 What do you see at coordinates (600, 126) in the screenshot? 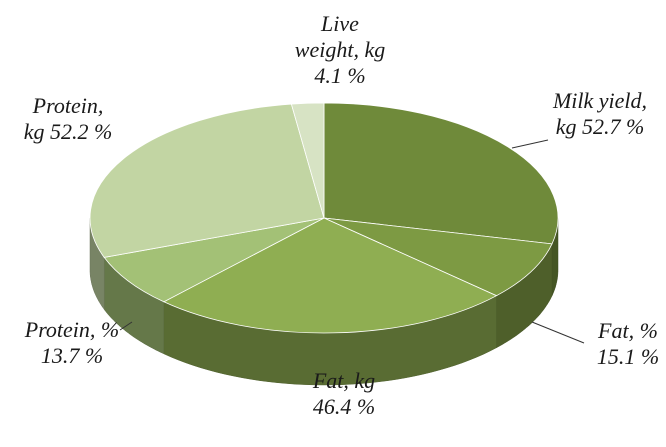
I see `slice-label-line: kg 52.7 %` at bounding box center [600, 126].